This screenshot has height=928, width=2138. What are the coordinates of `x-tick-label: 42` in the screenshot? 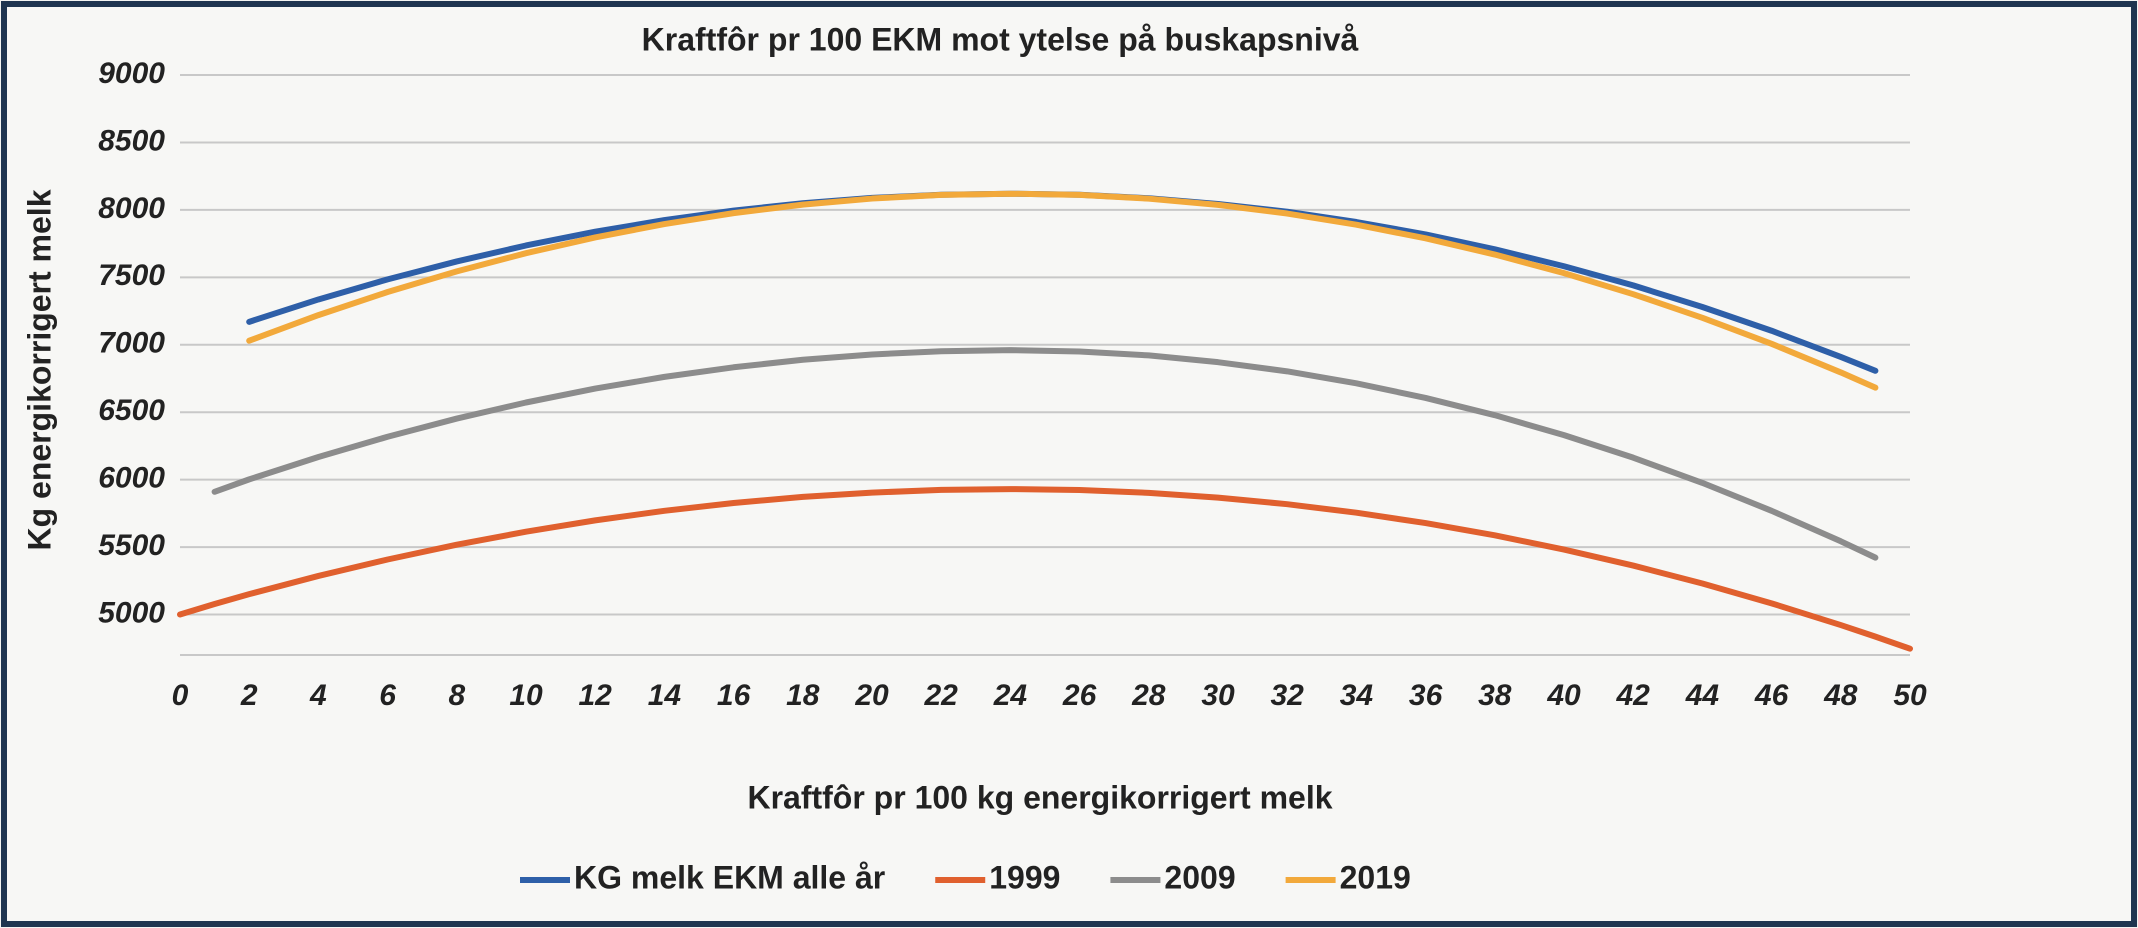 It's located at (1633, 695).